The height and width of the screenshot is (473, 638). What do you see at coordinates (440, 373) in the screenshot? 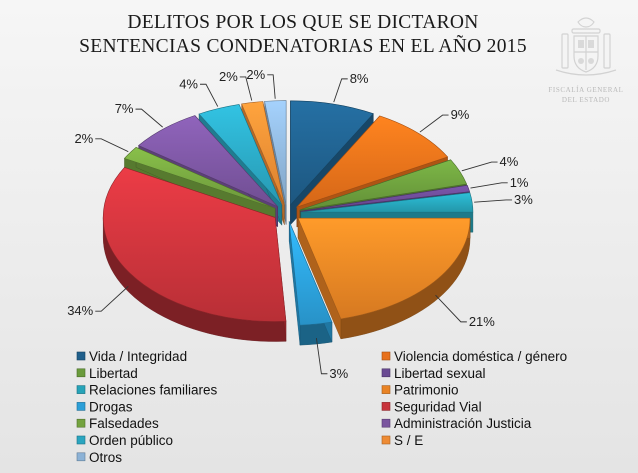
I see `legend-label: Libertad sexual` at bounding box center [440, 373].